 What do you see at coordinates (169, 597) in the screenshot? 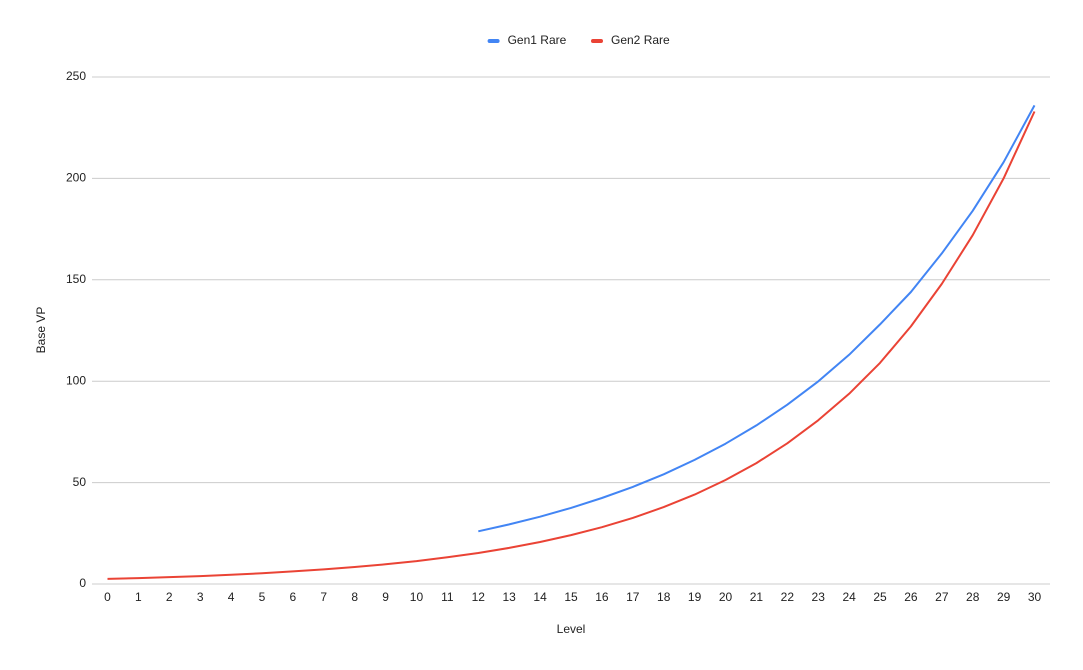
I see `x-tick-label: 2` at bounding box center [169, 597].